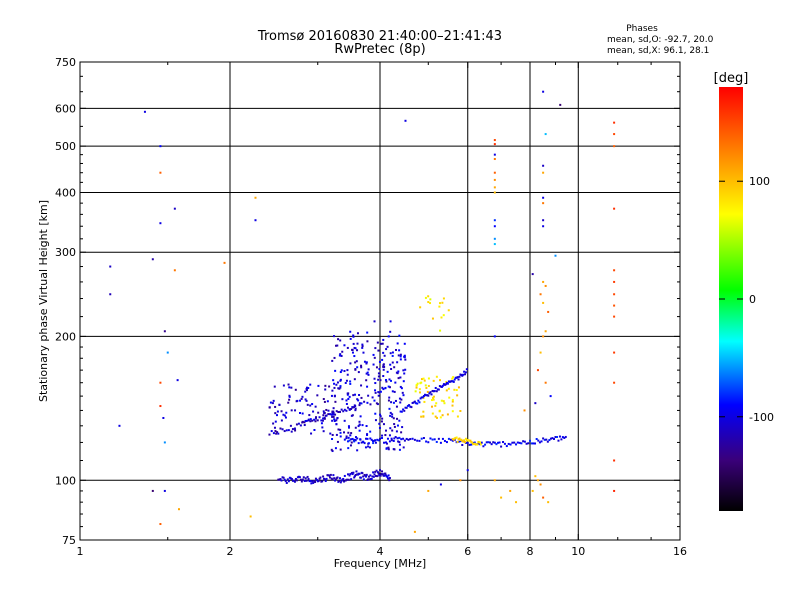  Describe the element at coordinates (65, 192) in the screenshot. I see `y-tick-label: 400` at that location.